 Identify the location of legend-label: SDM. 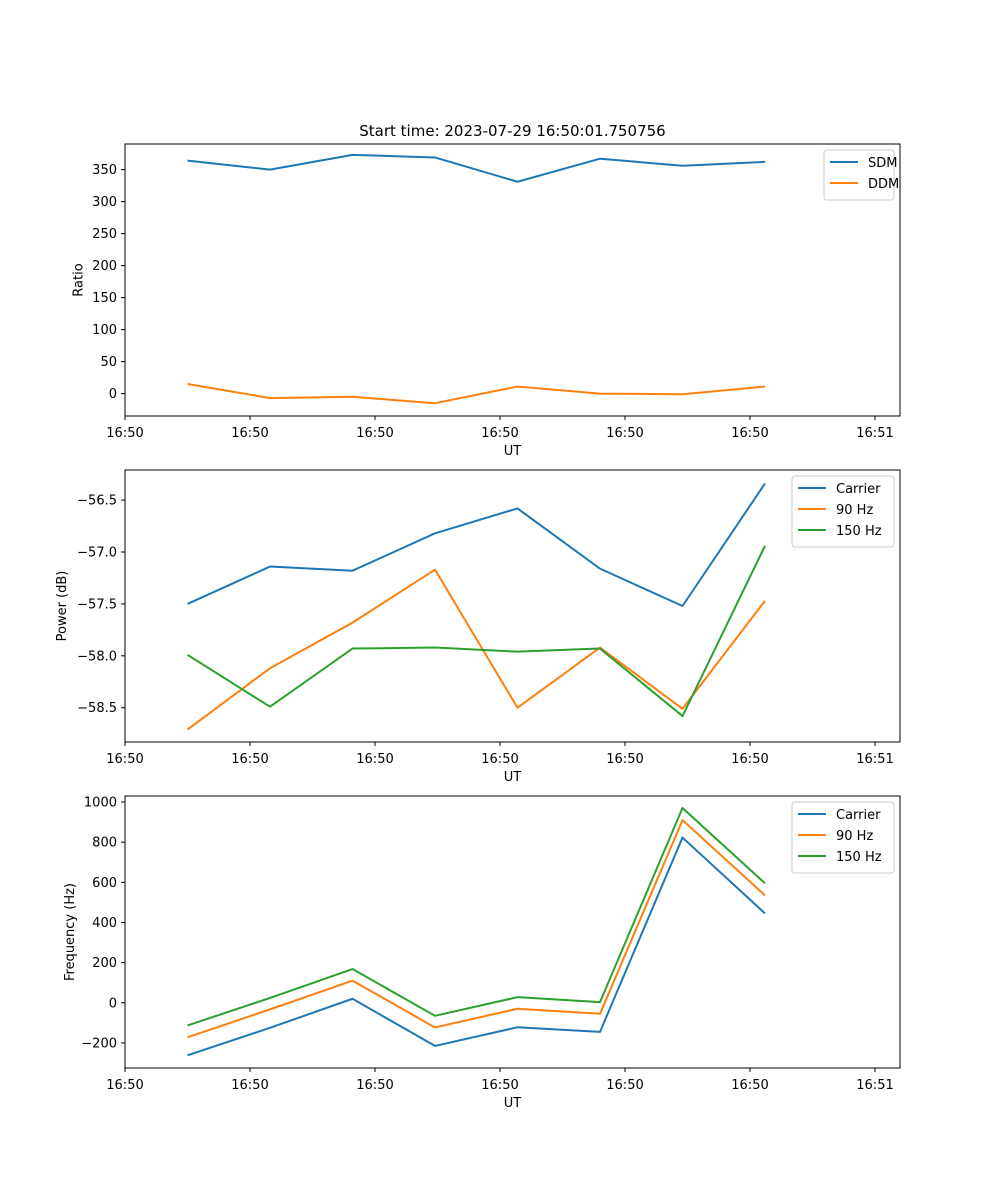
(882, 163).